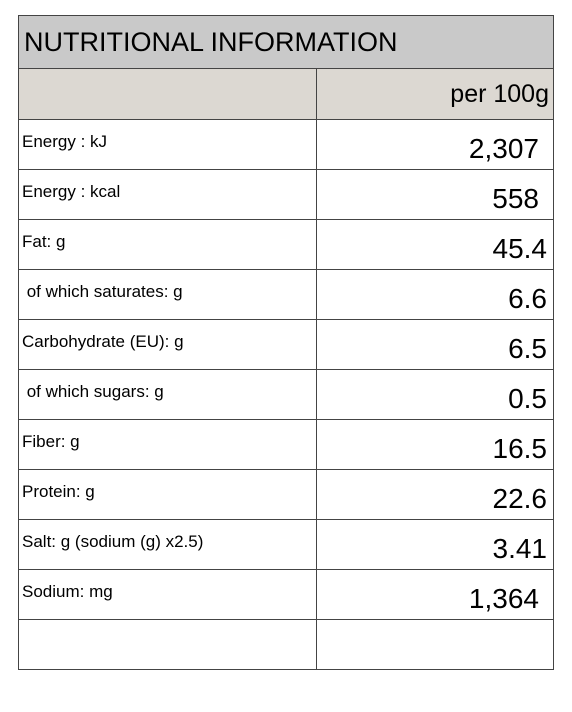  What do you see at coordinates (167, 244) in the screenshot?
I see `nutrient-label: Fat: g` at bounding box center [167, 244].